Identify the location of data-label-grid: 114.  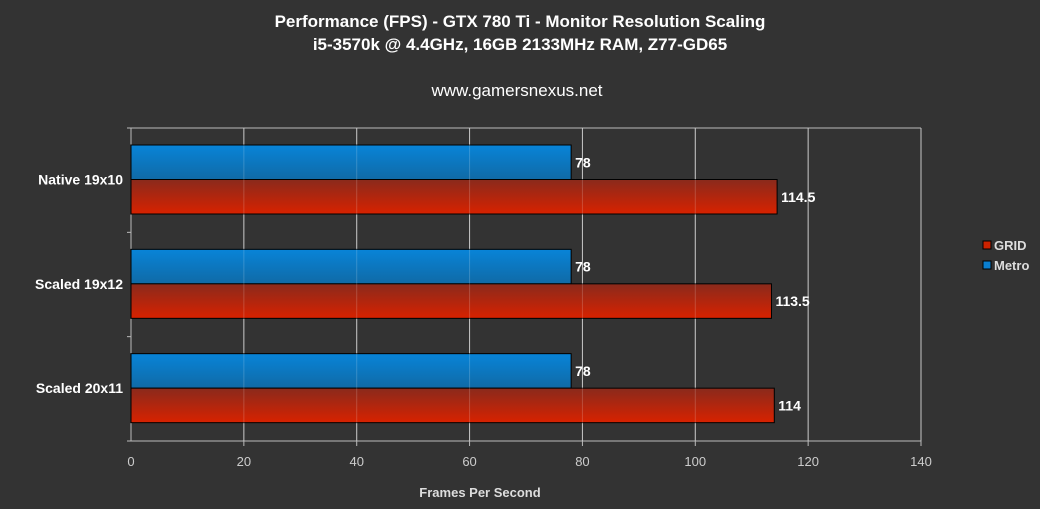
(789, 405).